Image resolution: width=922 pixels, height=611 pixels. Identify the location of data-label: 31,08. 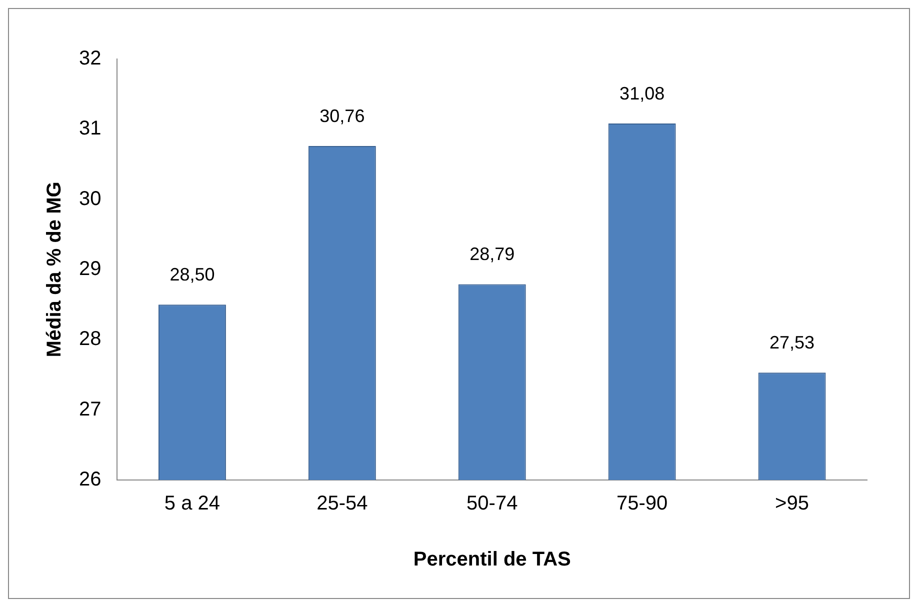
(642, 94).